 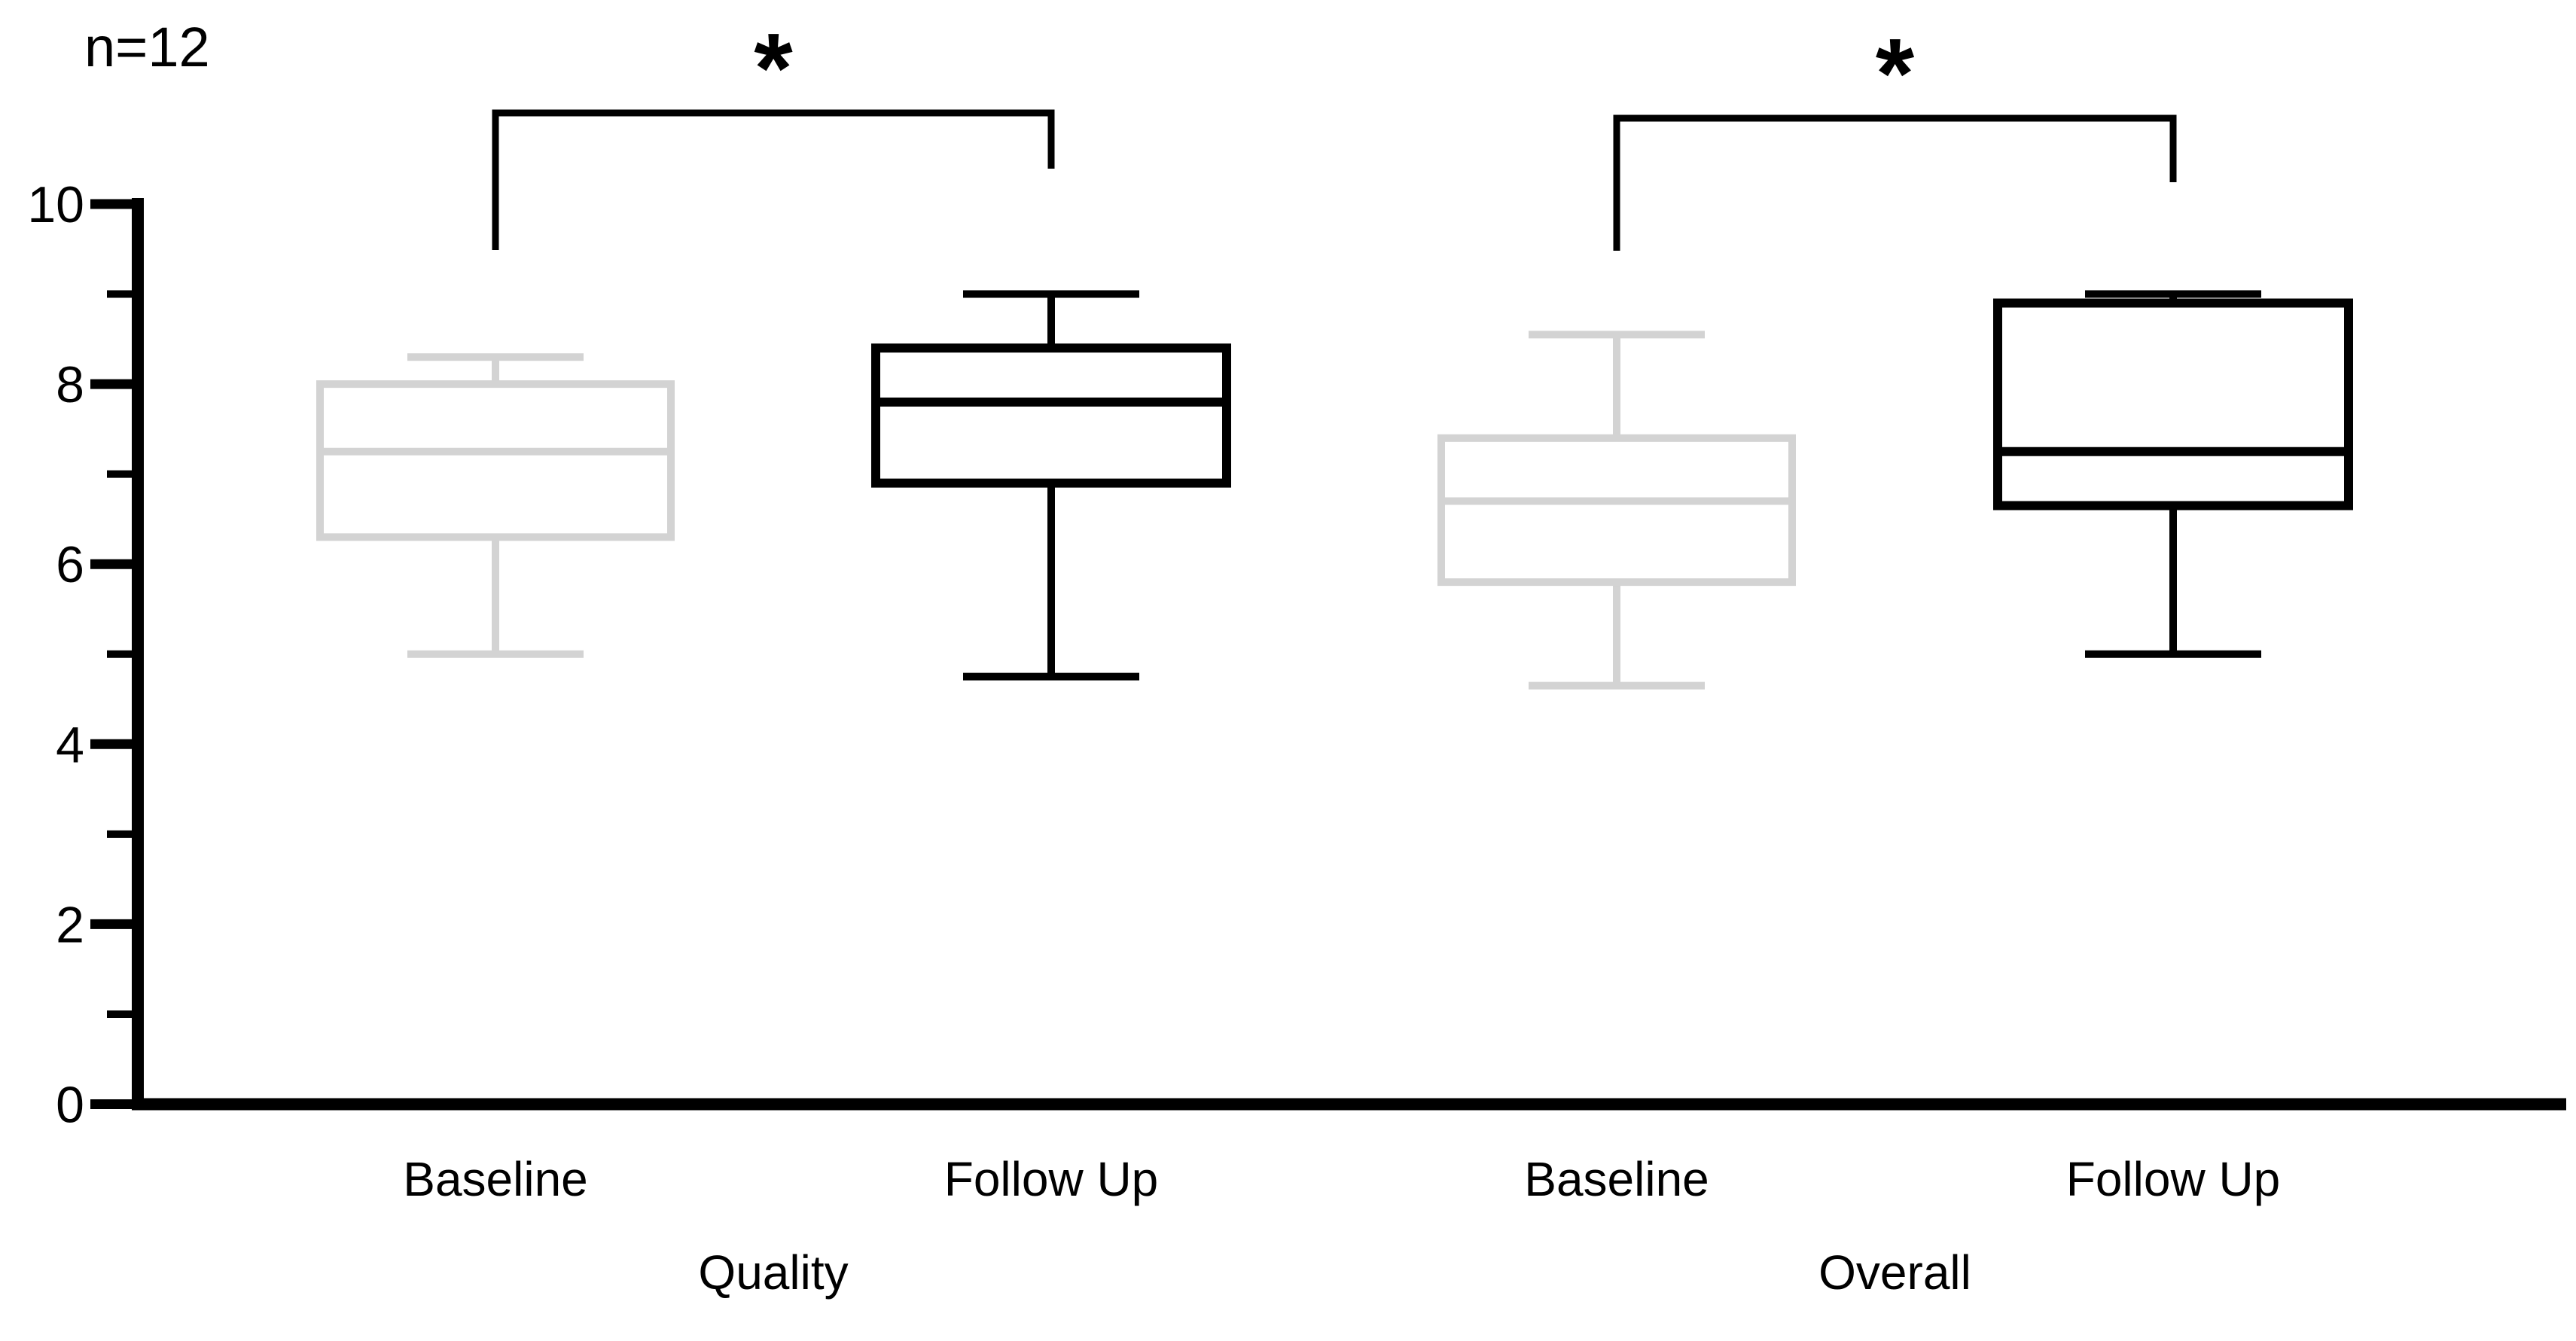 What do you see at coordinates (495, 461) in the screenshot?
I see `box-quality-baseline-iqr-box` at bounding box center [495, 461].